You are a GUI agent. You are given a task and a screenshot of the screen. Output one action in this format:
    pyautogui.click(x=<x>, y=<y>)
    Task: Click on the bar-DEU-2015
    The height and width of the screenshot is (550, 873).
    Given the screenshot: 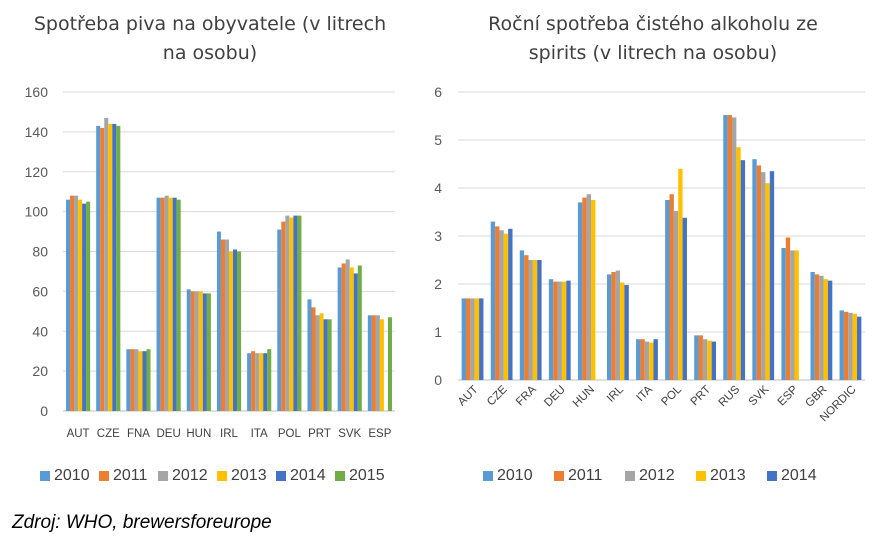 What is the action you would take?
    pyautogui.click(x=178, y=305)
    